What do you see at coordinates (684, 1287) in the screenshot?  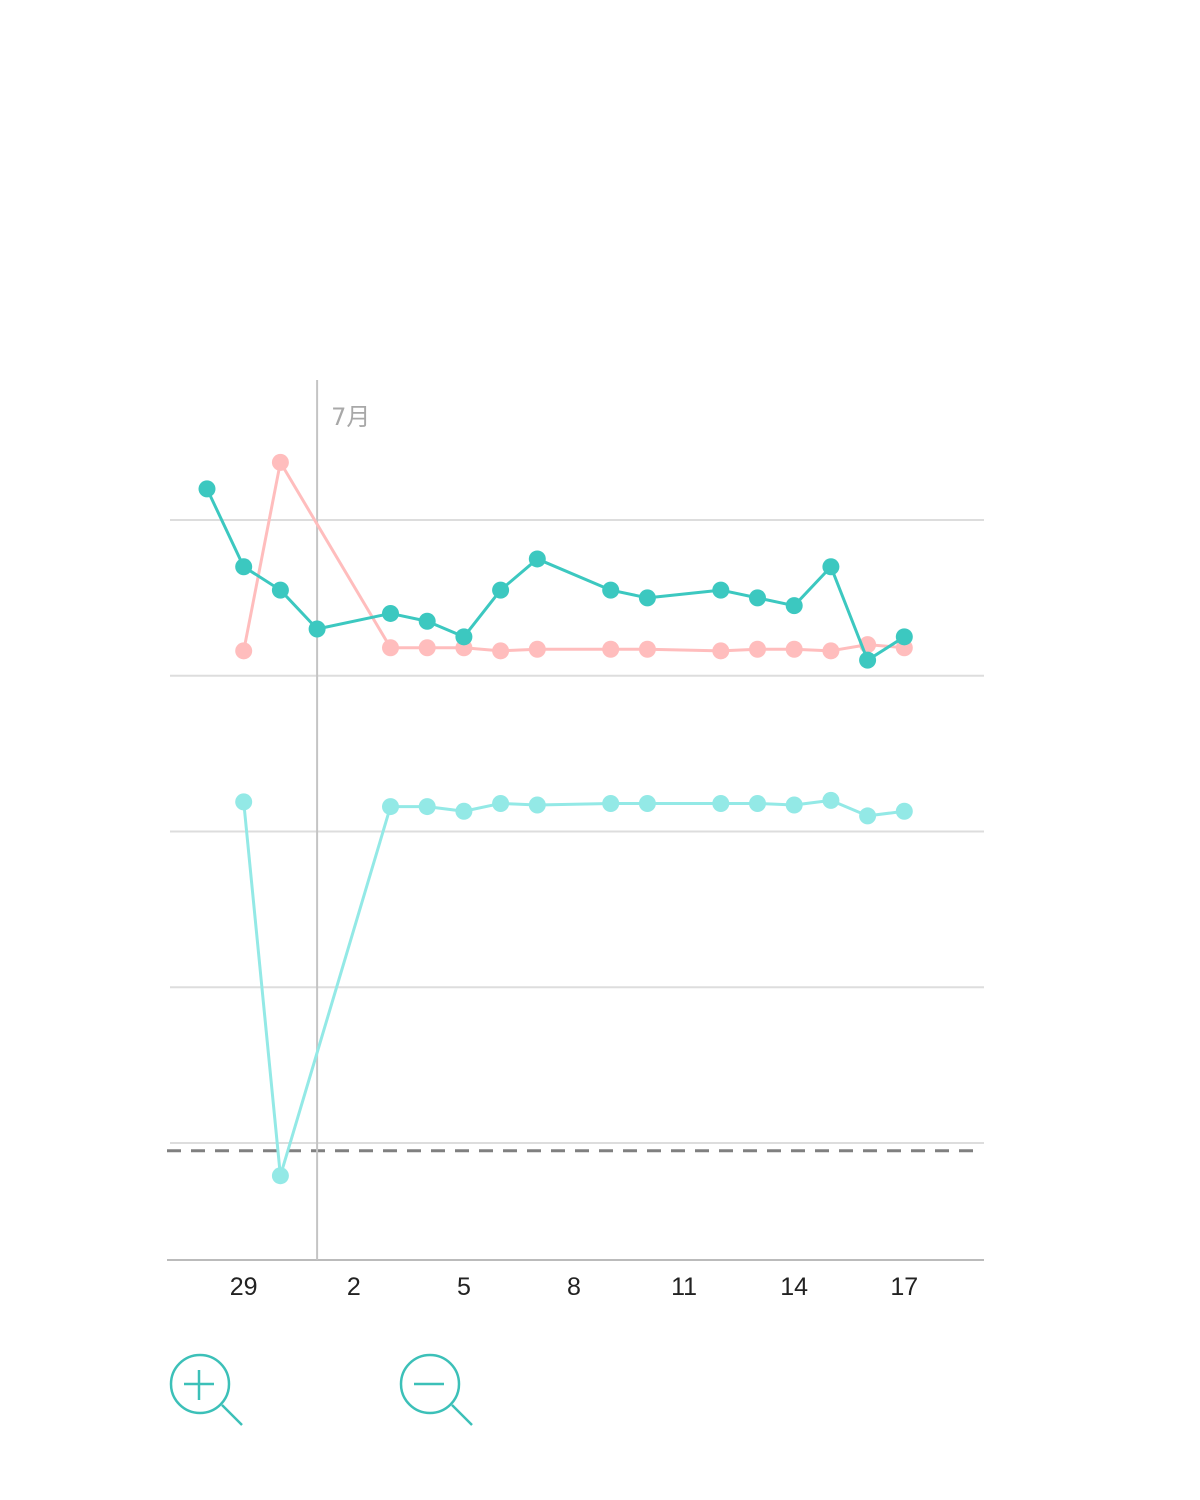 I see `x-tick-label: 11` at bounding box center [684, 1287].